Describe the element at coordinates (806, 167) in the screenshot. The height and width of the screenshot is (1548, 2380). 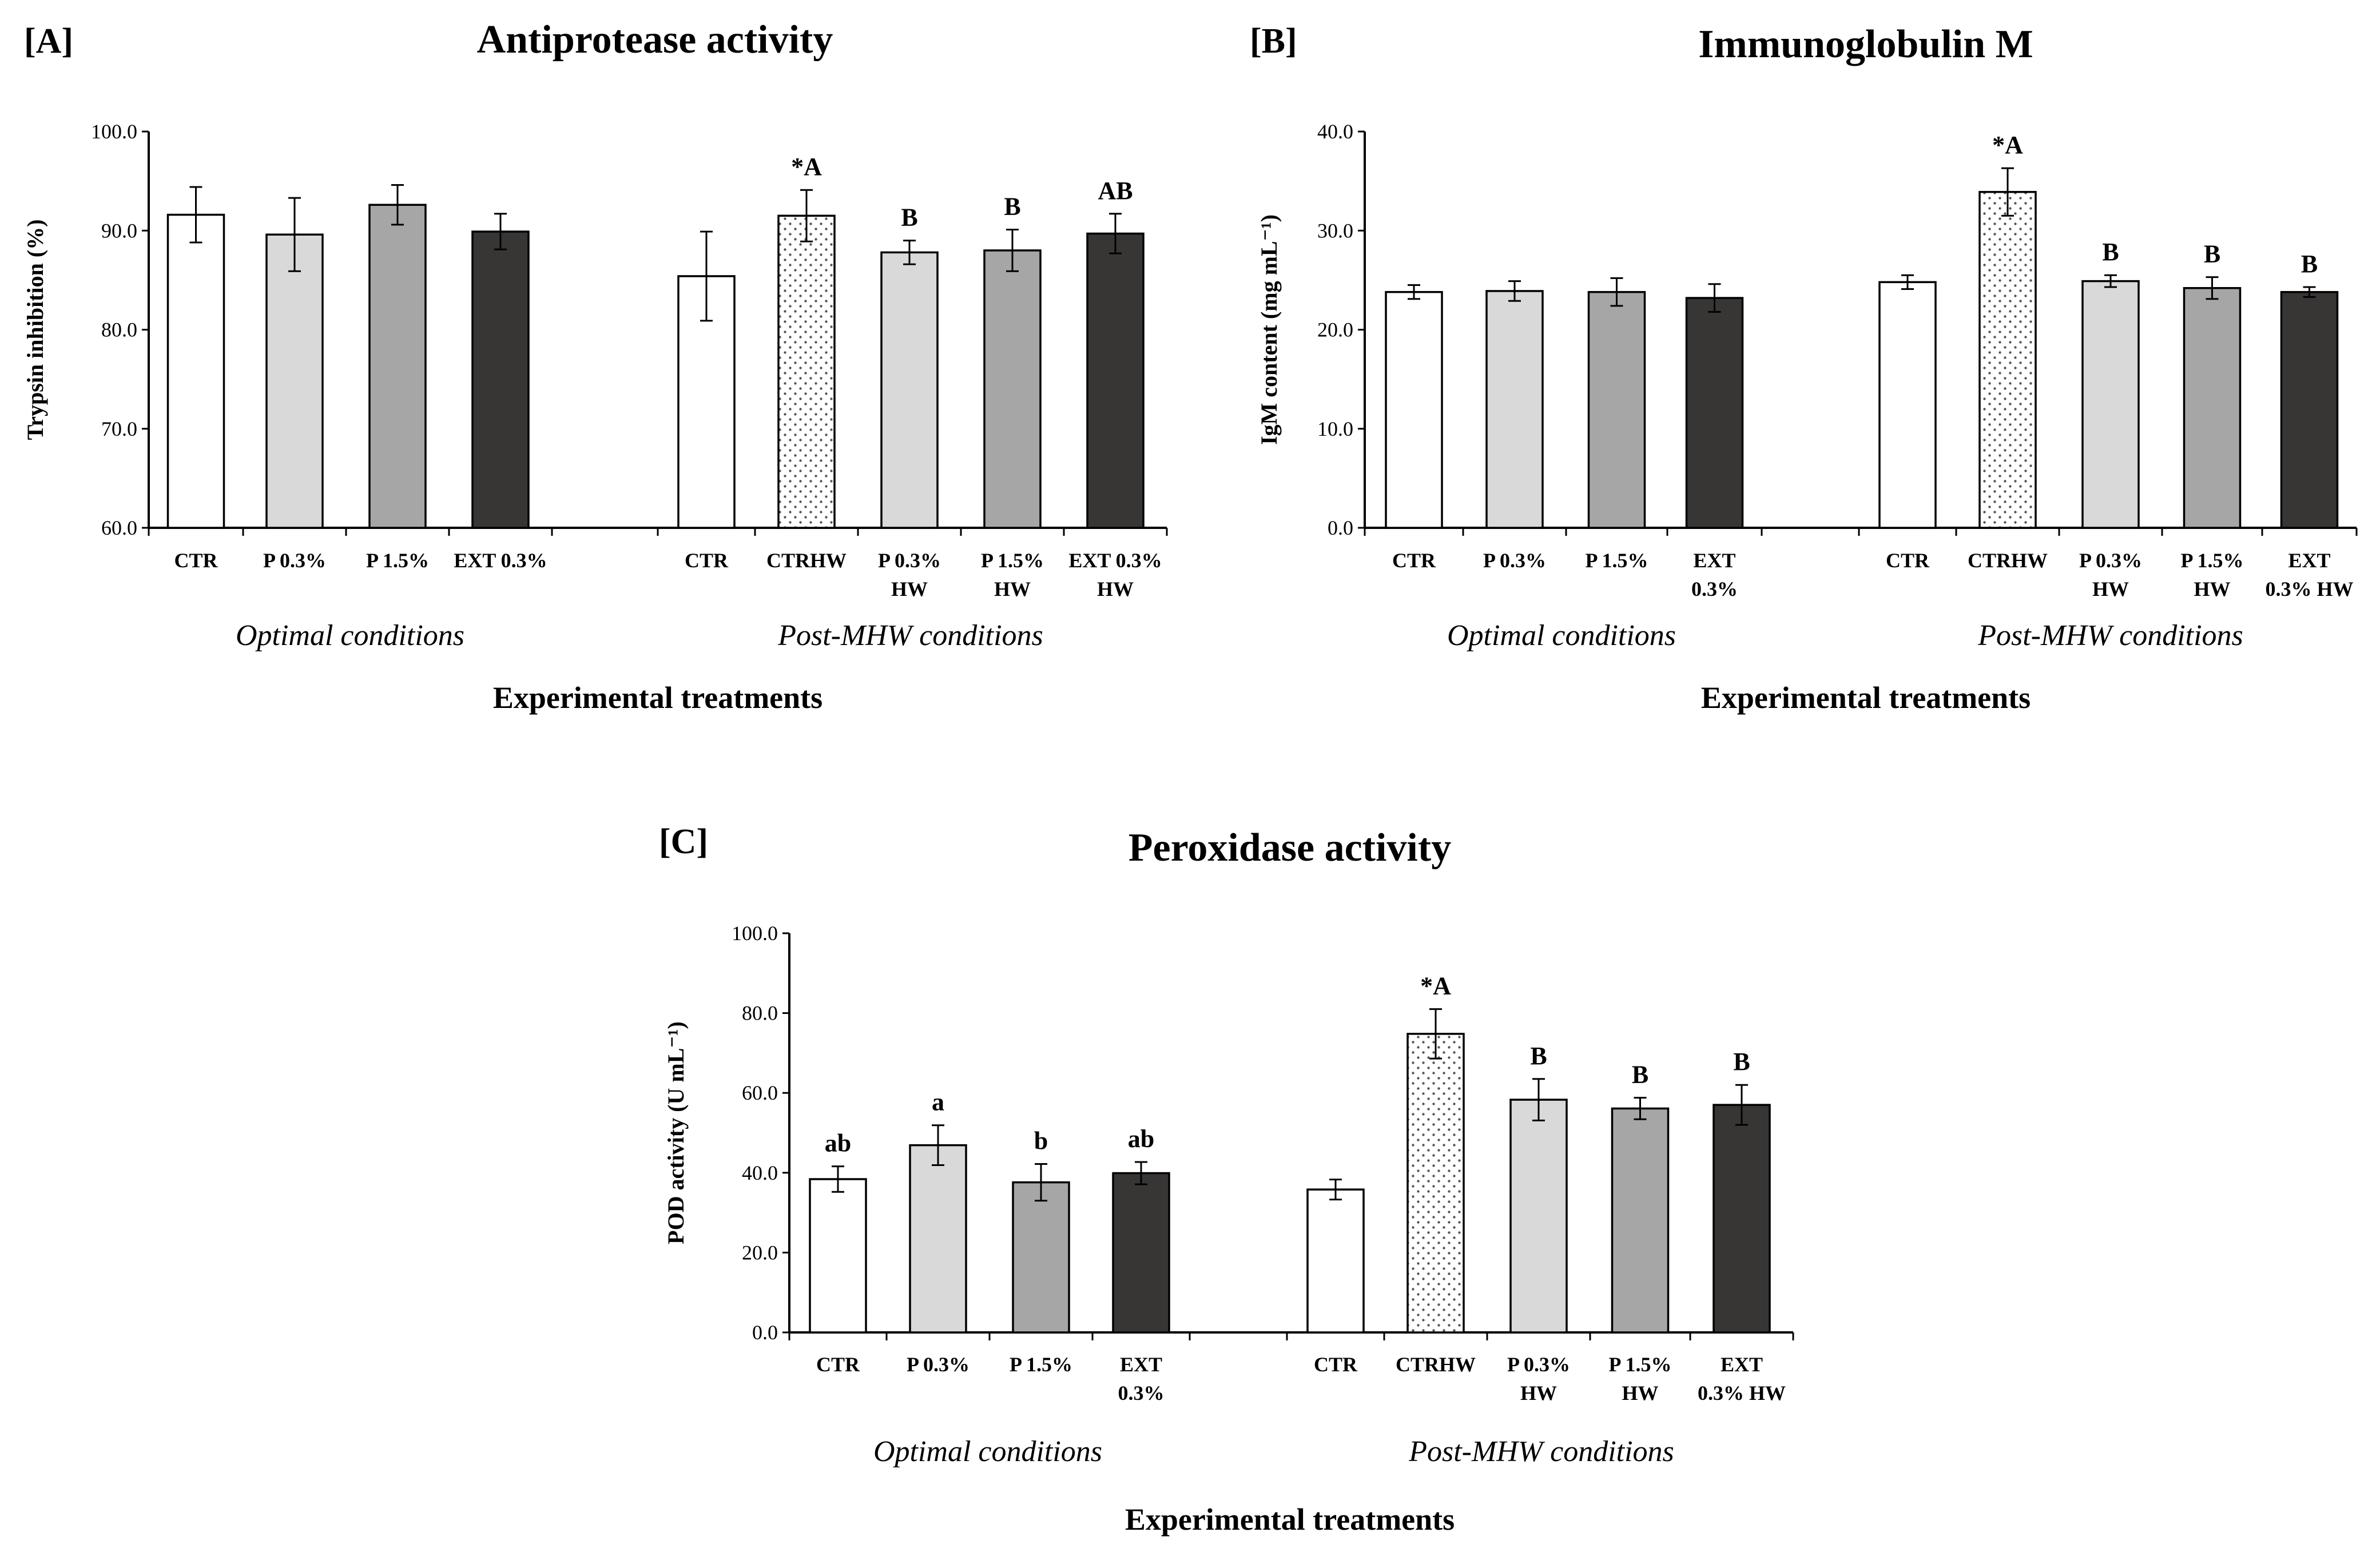
I see `significance-letter: *A` at that location.